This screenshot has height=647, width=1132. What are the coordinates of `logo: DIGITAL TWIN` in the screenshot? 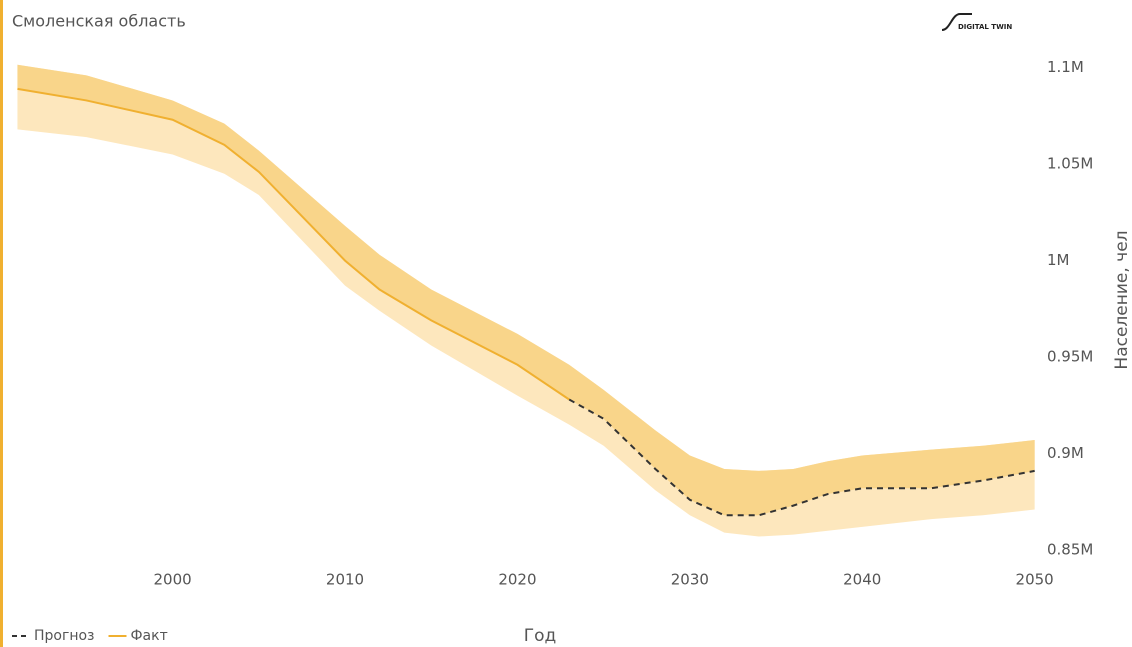 It's located at (985, 27).